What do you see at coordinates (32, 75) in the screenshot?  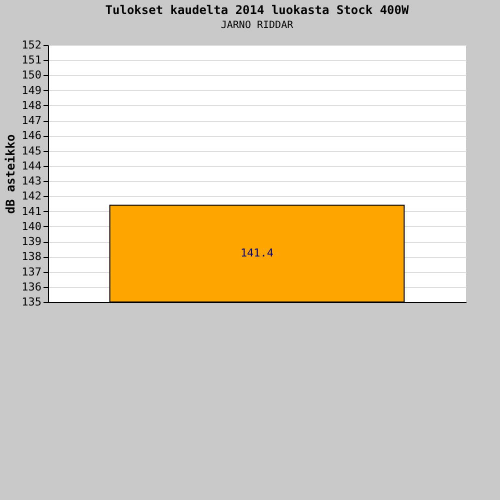 I see `y-tick-label: 150` at bounding box center [32, 75].